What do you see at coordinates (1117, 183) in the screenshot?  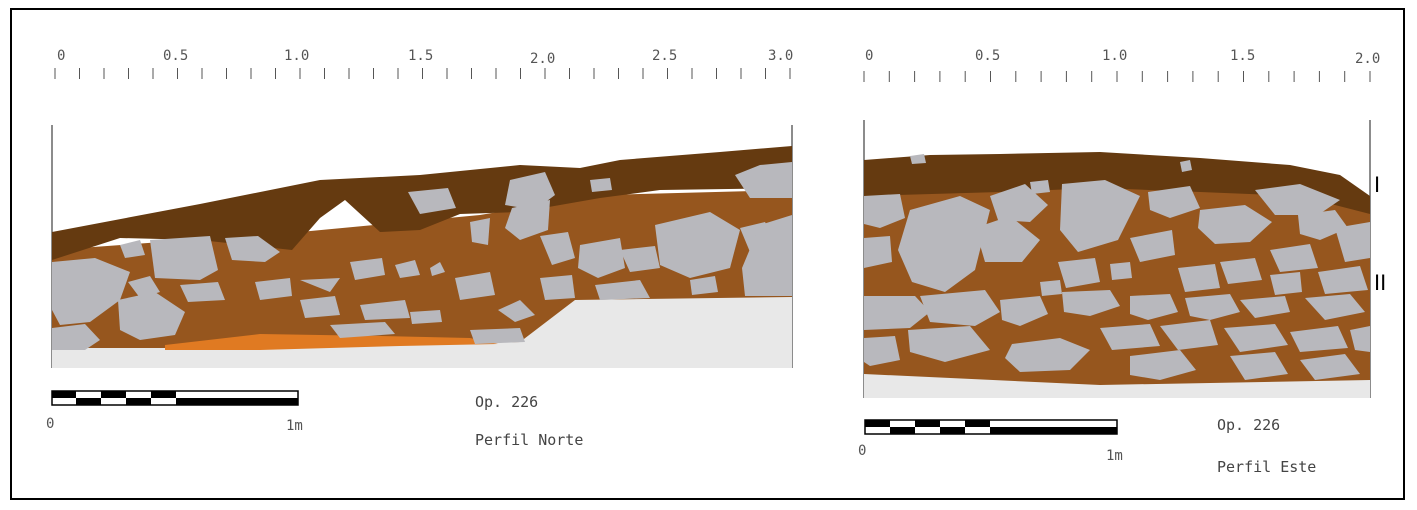 I see `soil-layer-i` at bounding box center [1117, 183].